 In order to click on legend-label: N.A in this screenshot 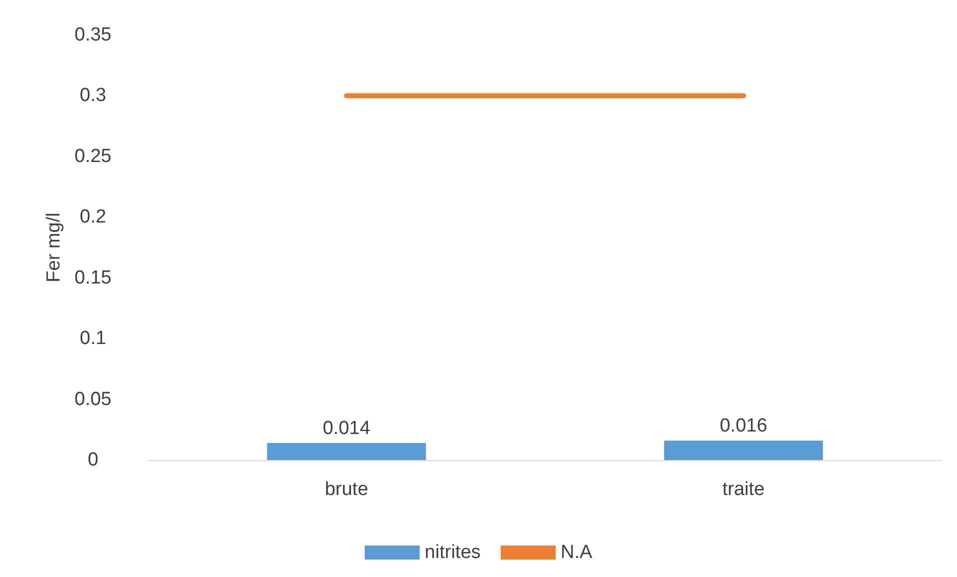, I will do `click(576, 552)`.